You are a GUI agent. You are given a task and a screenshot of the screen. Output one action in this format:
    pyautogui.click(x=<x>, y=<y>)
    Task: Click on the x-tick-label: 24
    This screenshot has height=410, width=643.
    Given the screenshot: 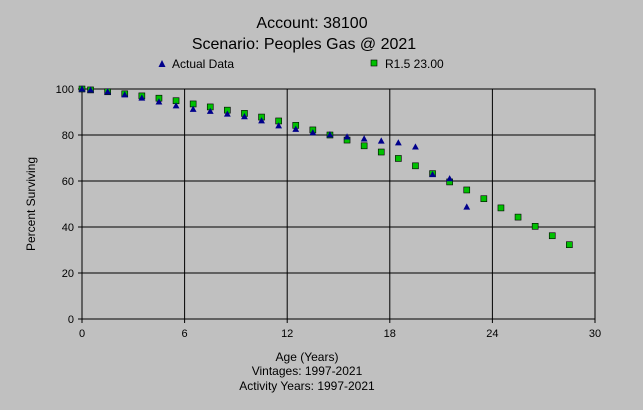 What is the action you would take?
    pyautogui.click(x=492, y=334)
    